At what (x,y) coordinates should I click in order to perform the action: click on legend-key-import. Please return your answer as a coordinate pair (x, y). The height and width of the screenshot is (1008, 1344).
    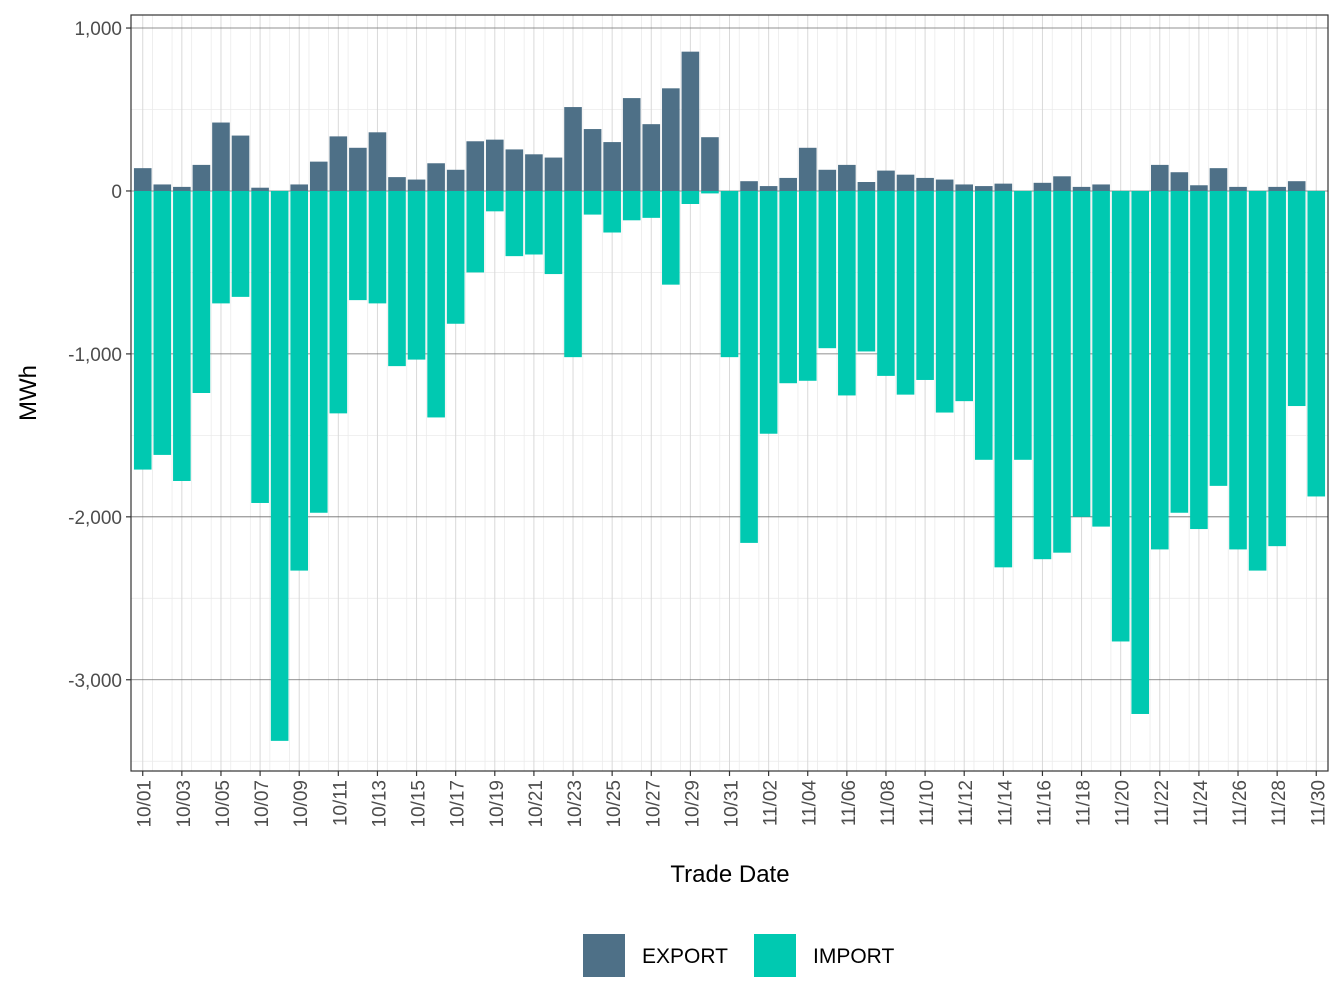
    Looking at the image, I should click on (775, 955).